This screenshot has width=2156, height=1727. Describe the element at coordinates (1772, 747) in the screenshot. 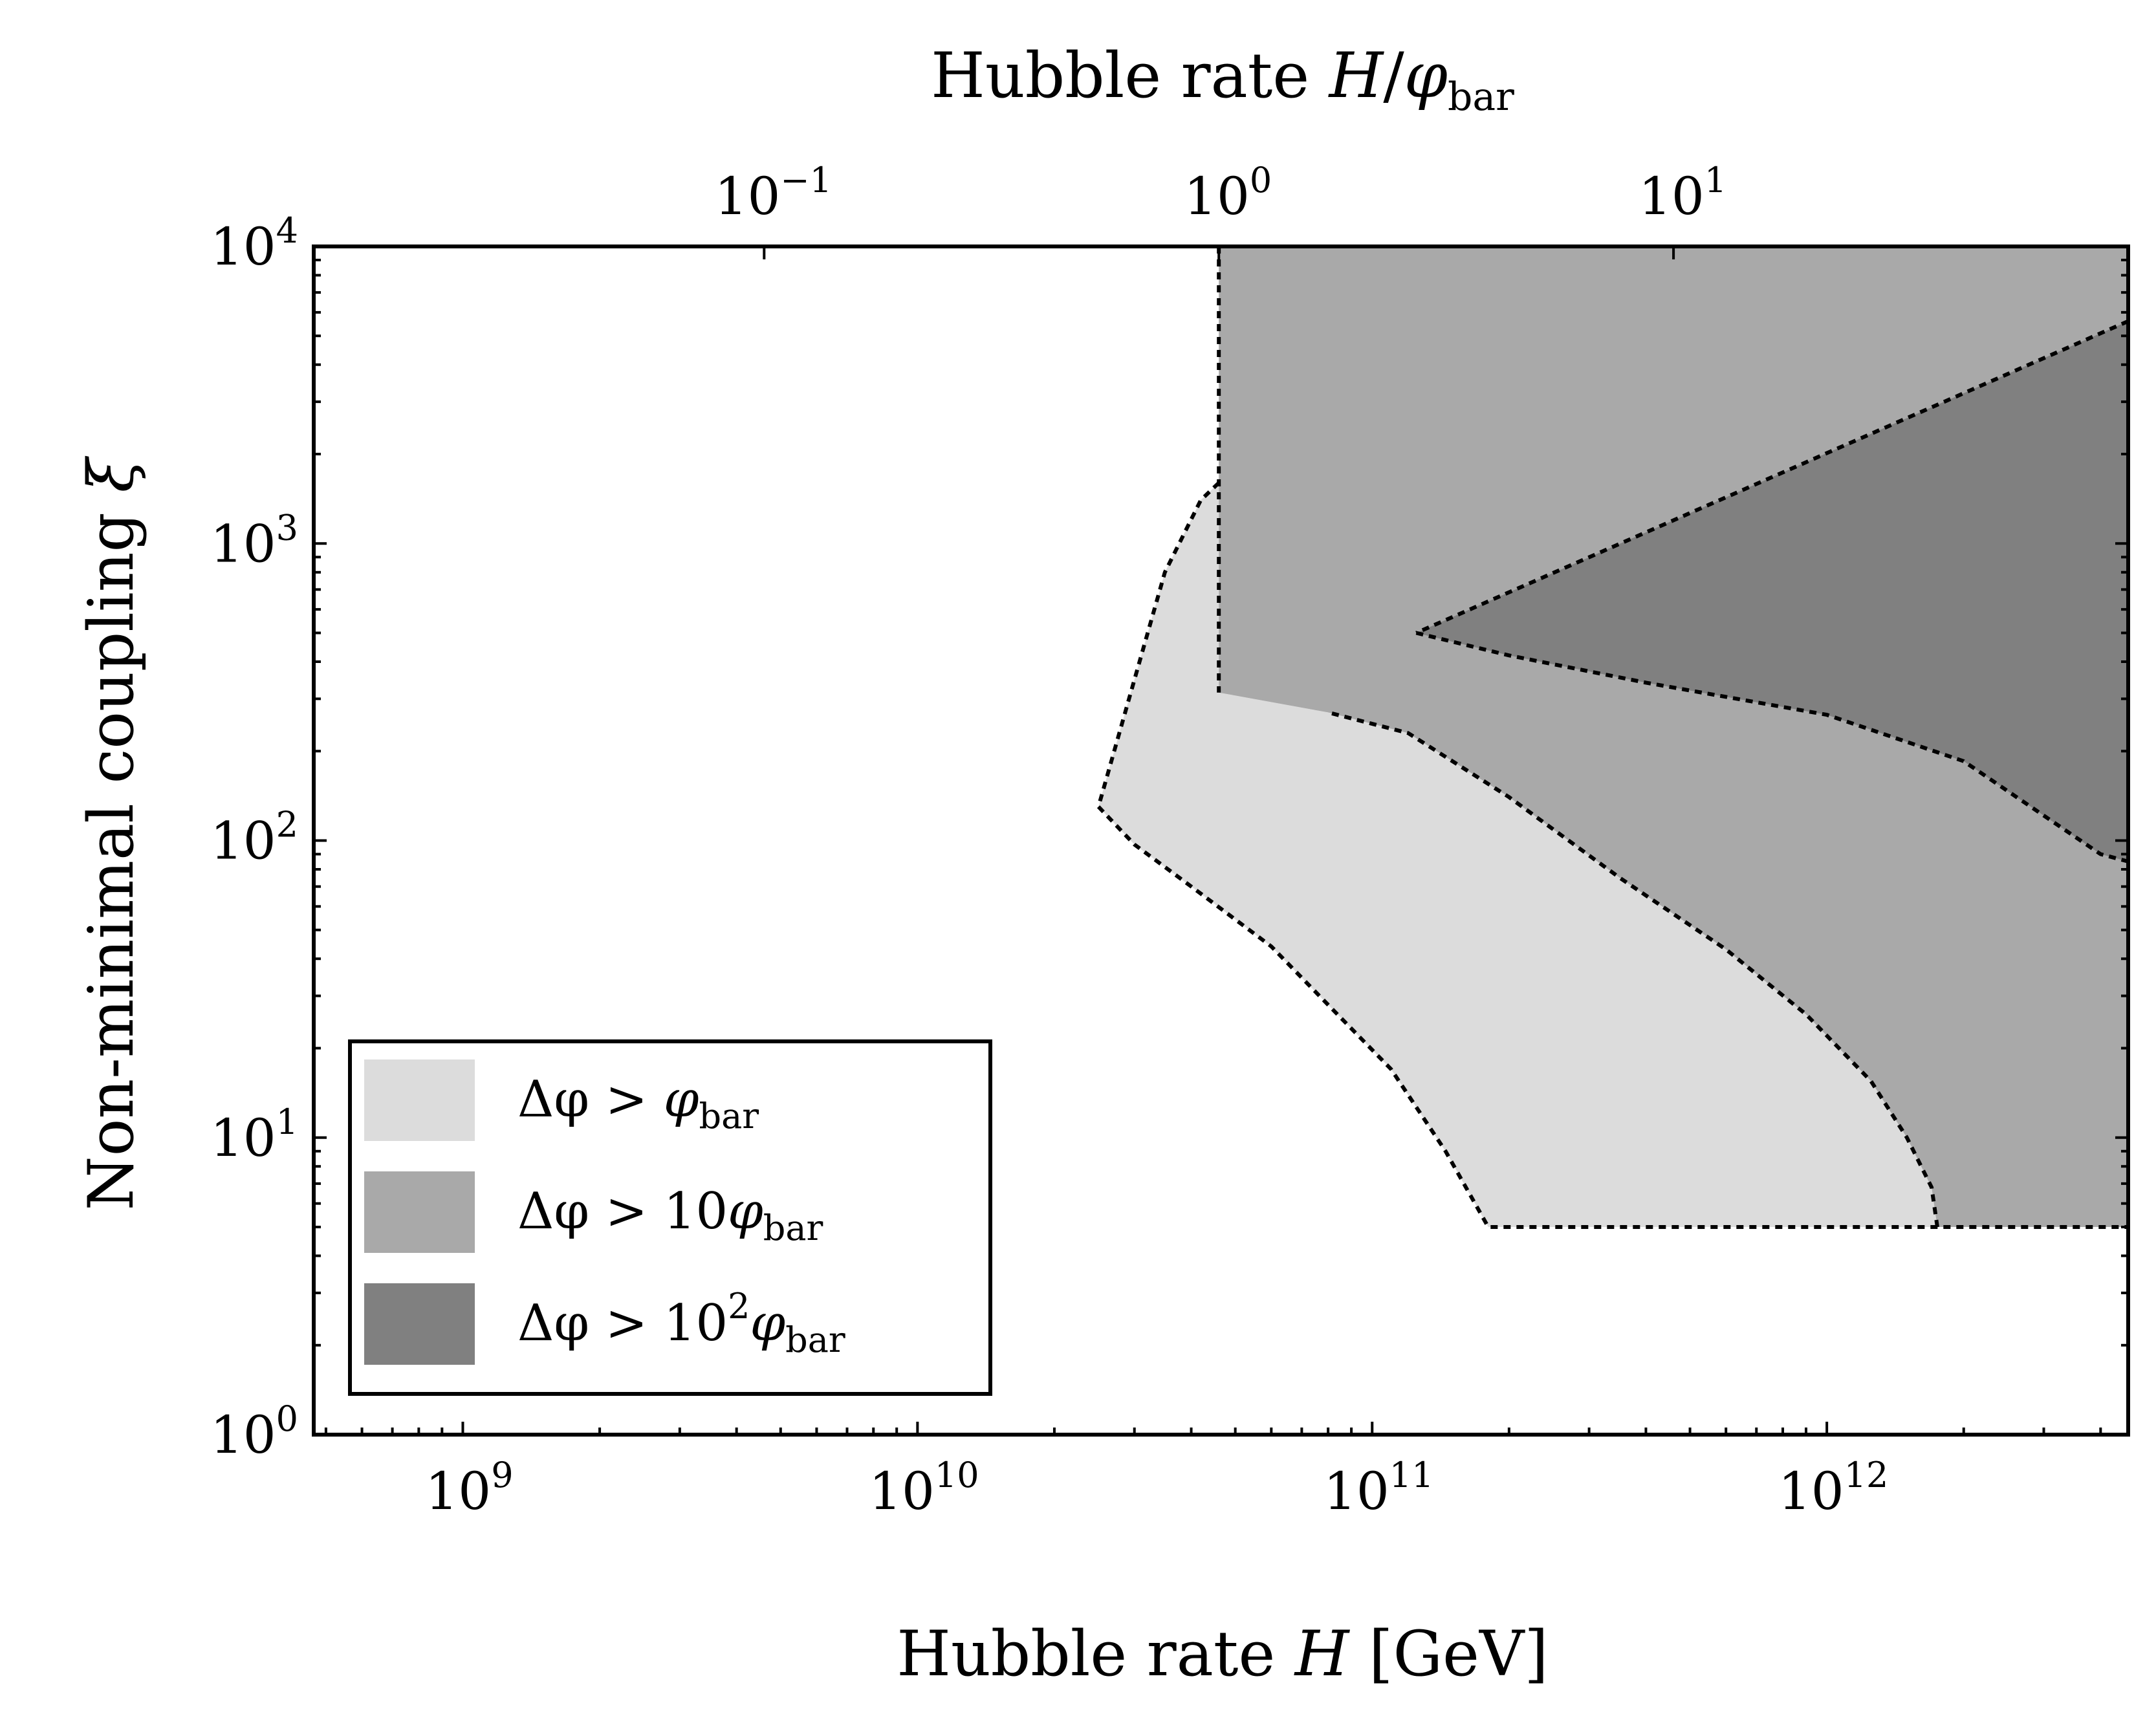

I see `boundary-lower-wedge` at that location.